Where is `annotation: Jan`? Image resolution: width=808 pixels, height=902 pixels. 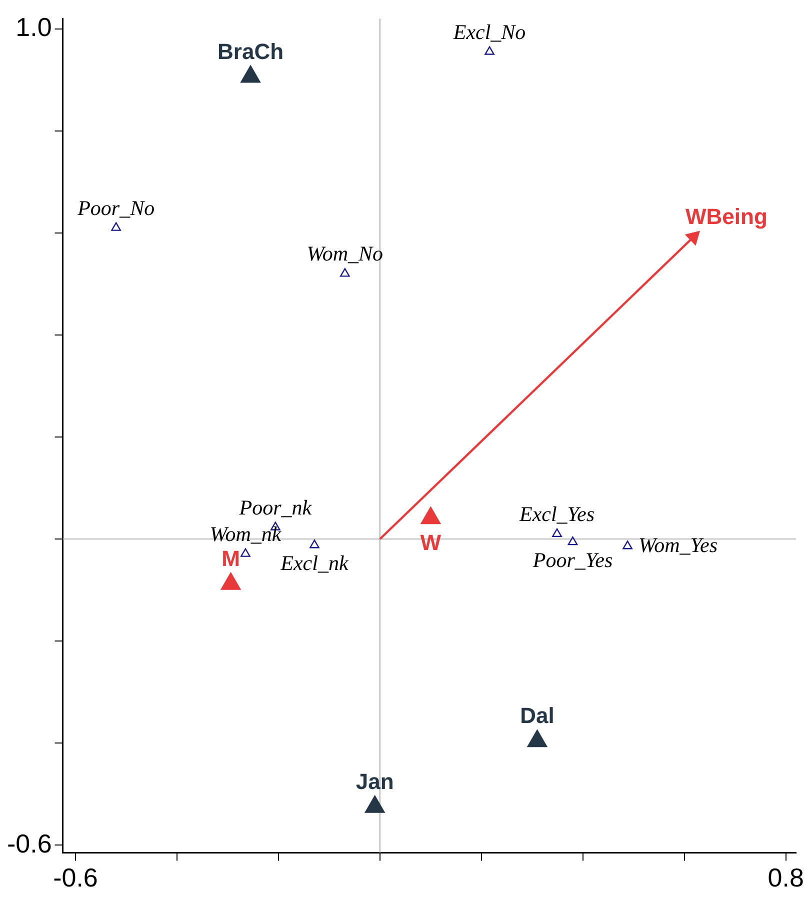 annotation: Jan is located at coordinates (375, 781).